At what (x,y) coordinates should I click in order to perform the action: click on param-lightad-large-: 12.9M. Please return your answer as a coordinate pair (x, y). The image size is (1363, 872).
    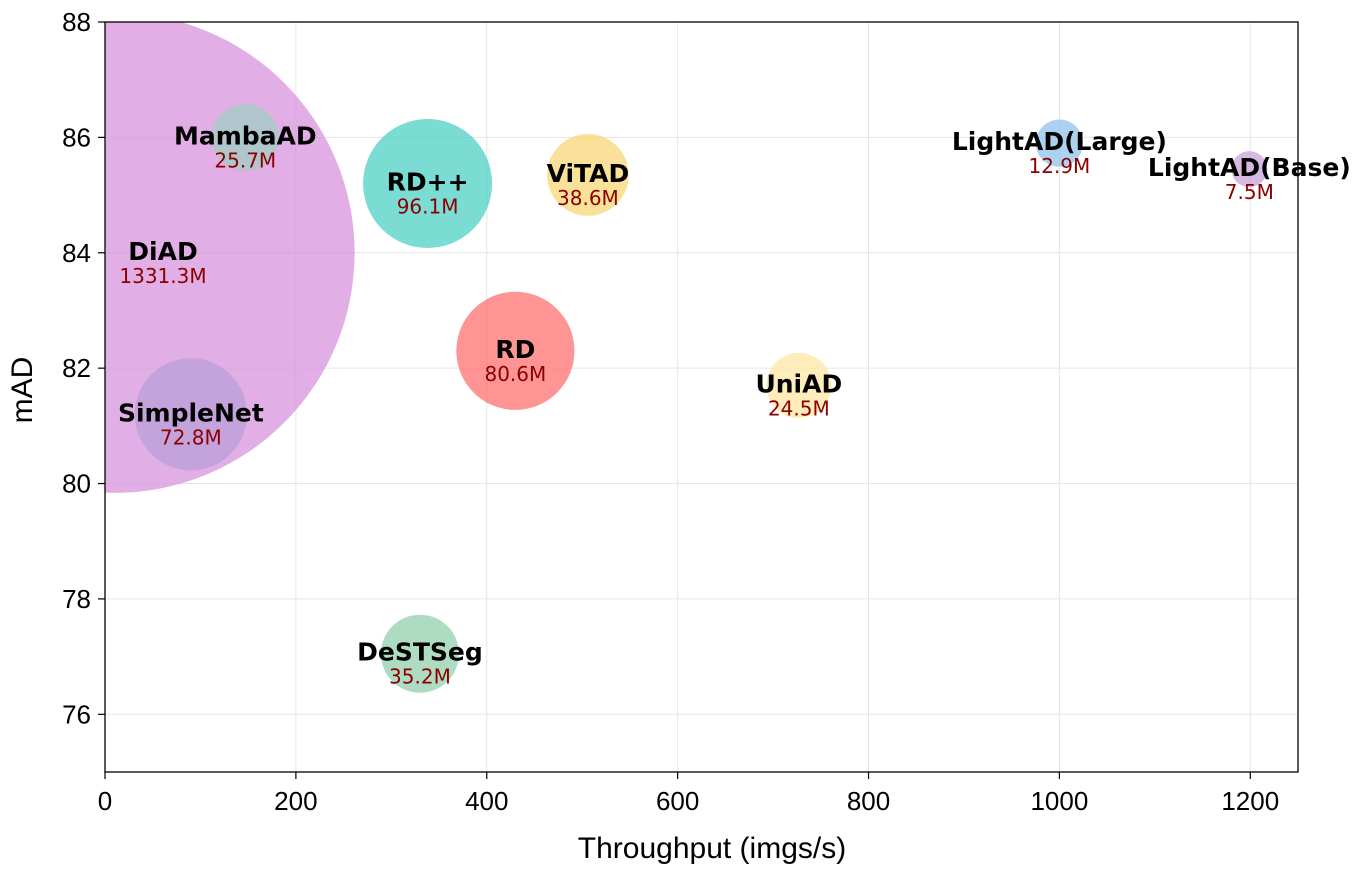
    Looking at the image, I should click on (1060, 166).